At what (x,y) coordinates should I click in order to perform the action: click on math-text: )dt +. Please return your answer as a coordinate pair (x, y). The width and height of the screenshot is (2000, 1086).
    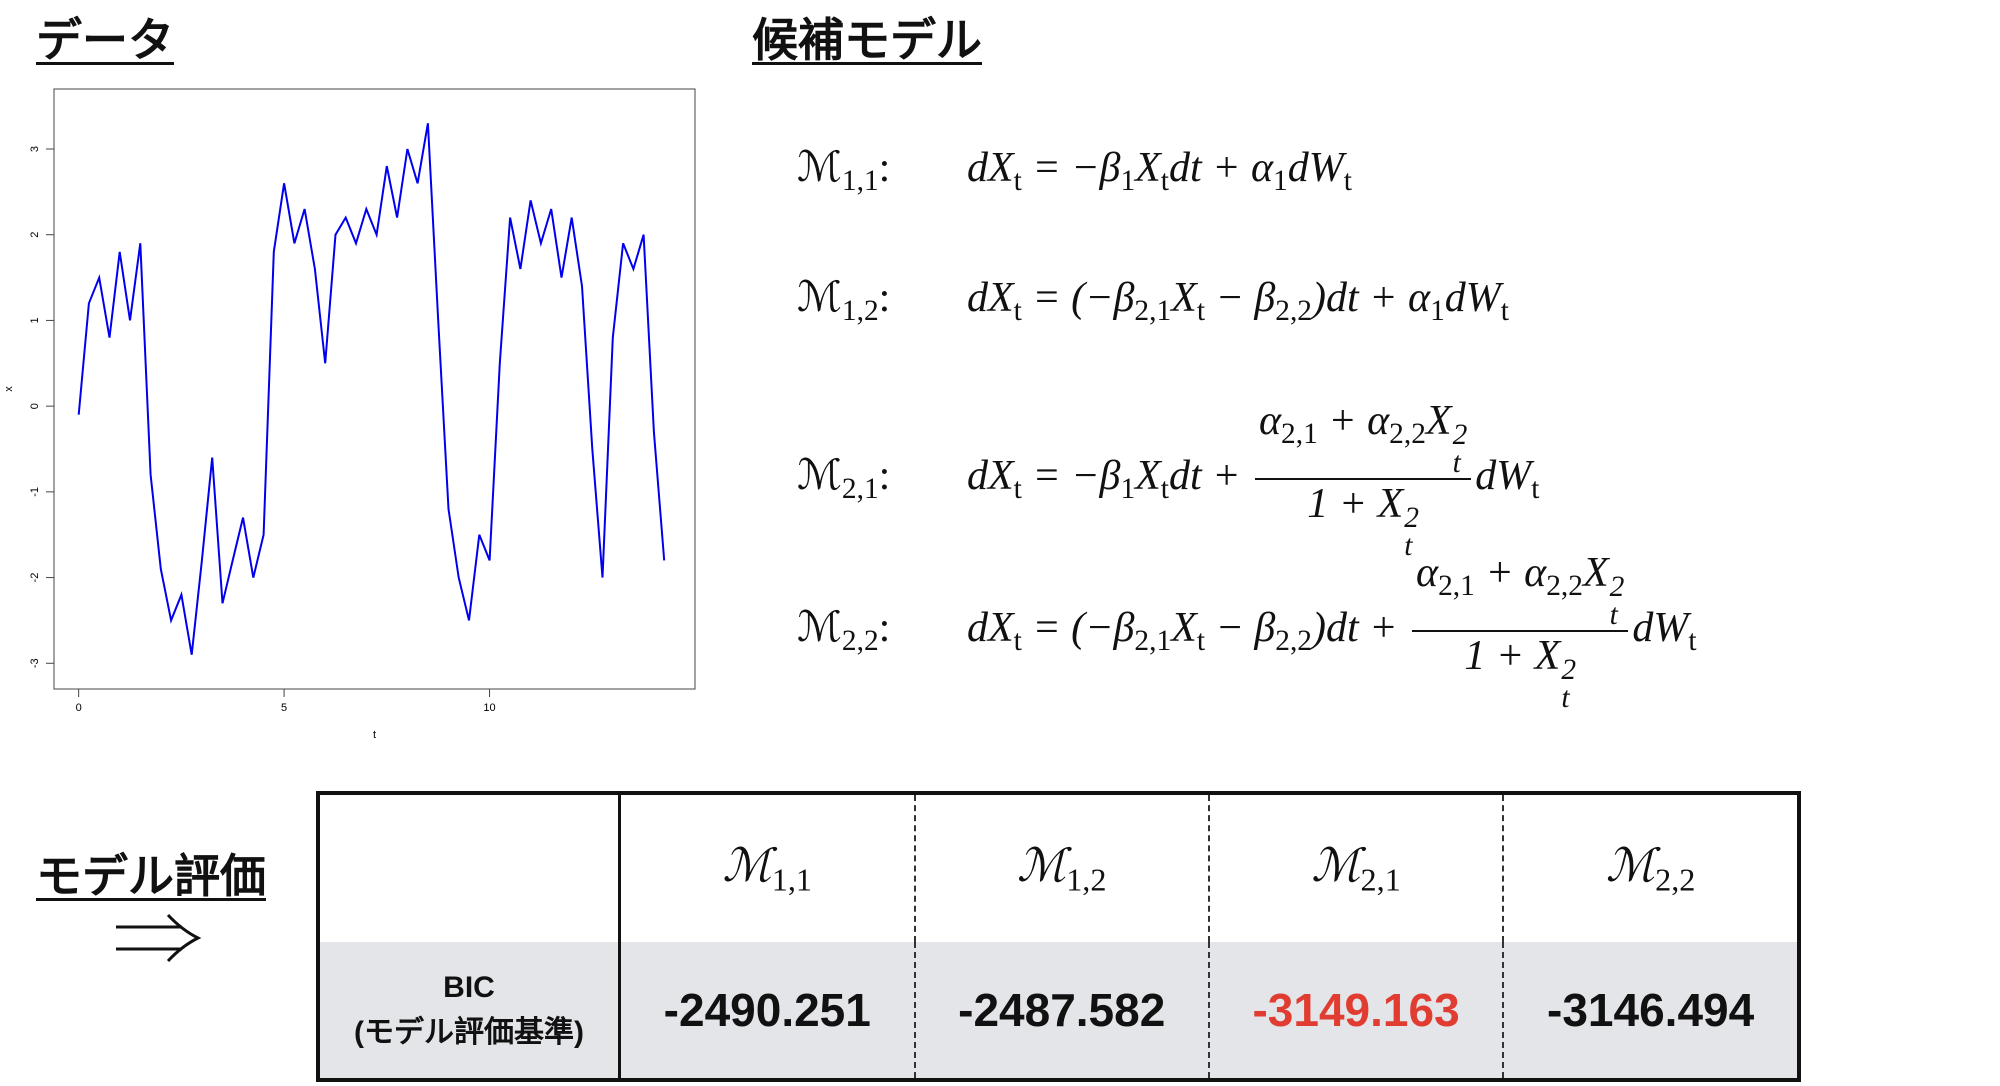
    Looking at the image, I should click on (1360, 627).